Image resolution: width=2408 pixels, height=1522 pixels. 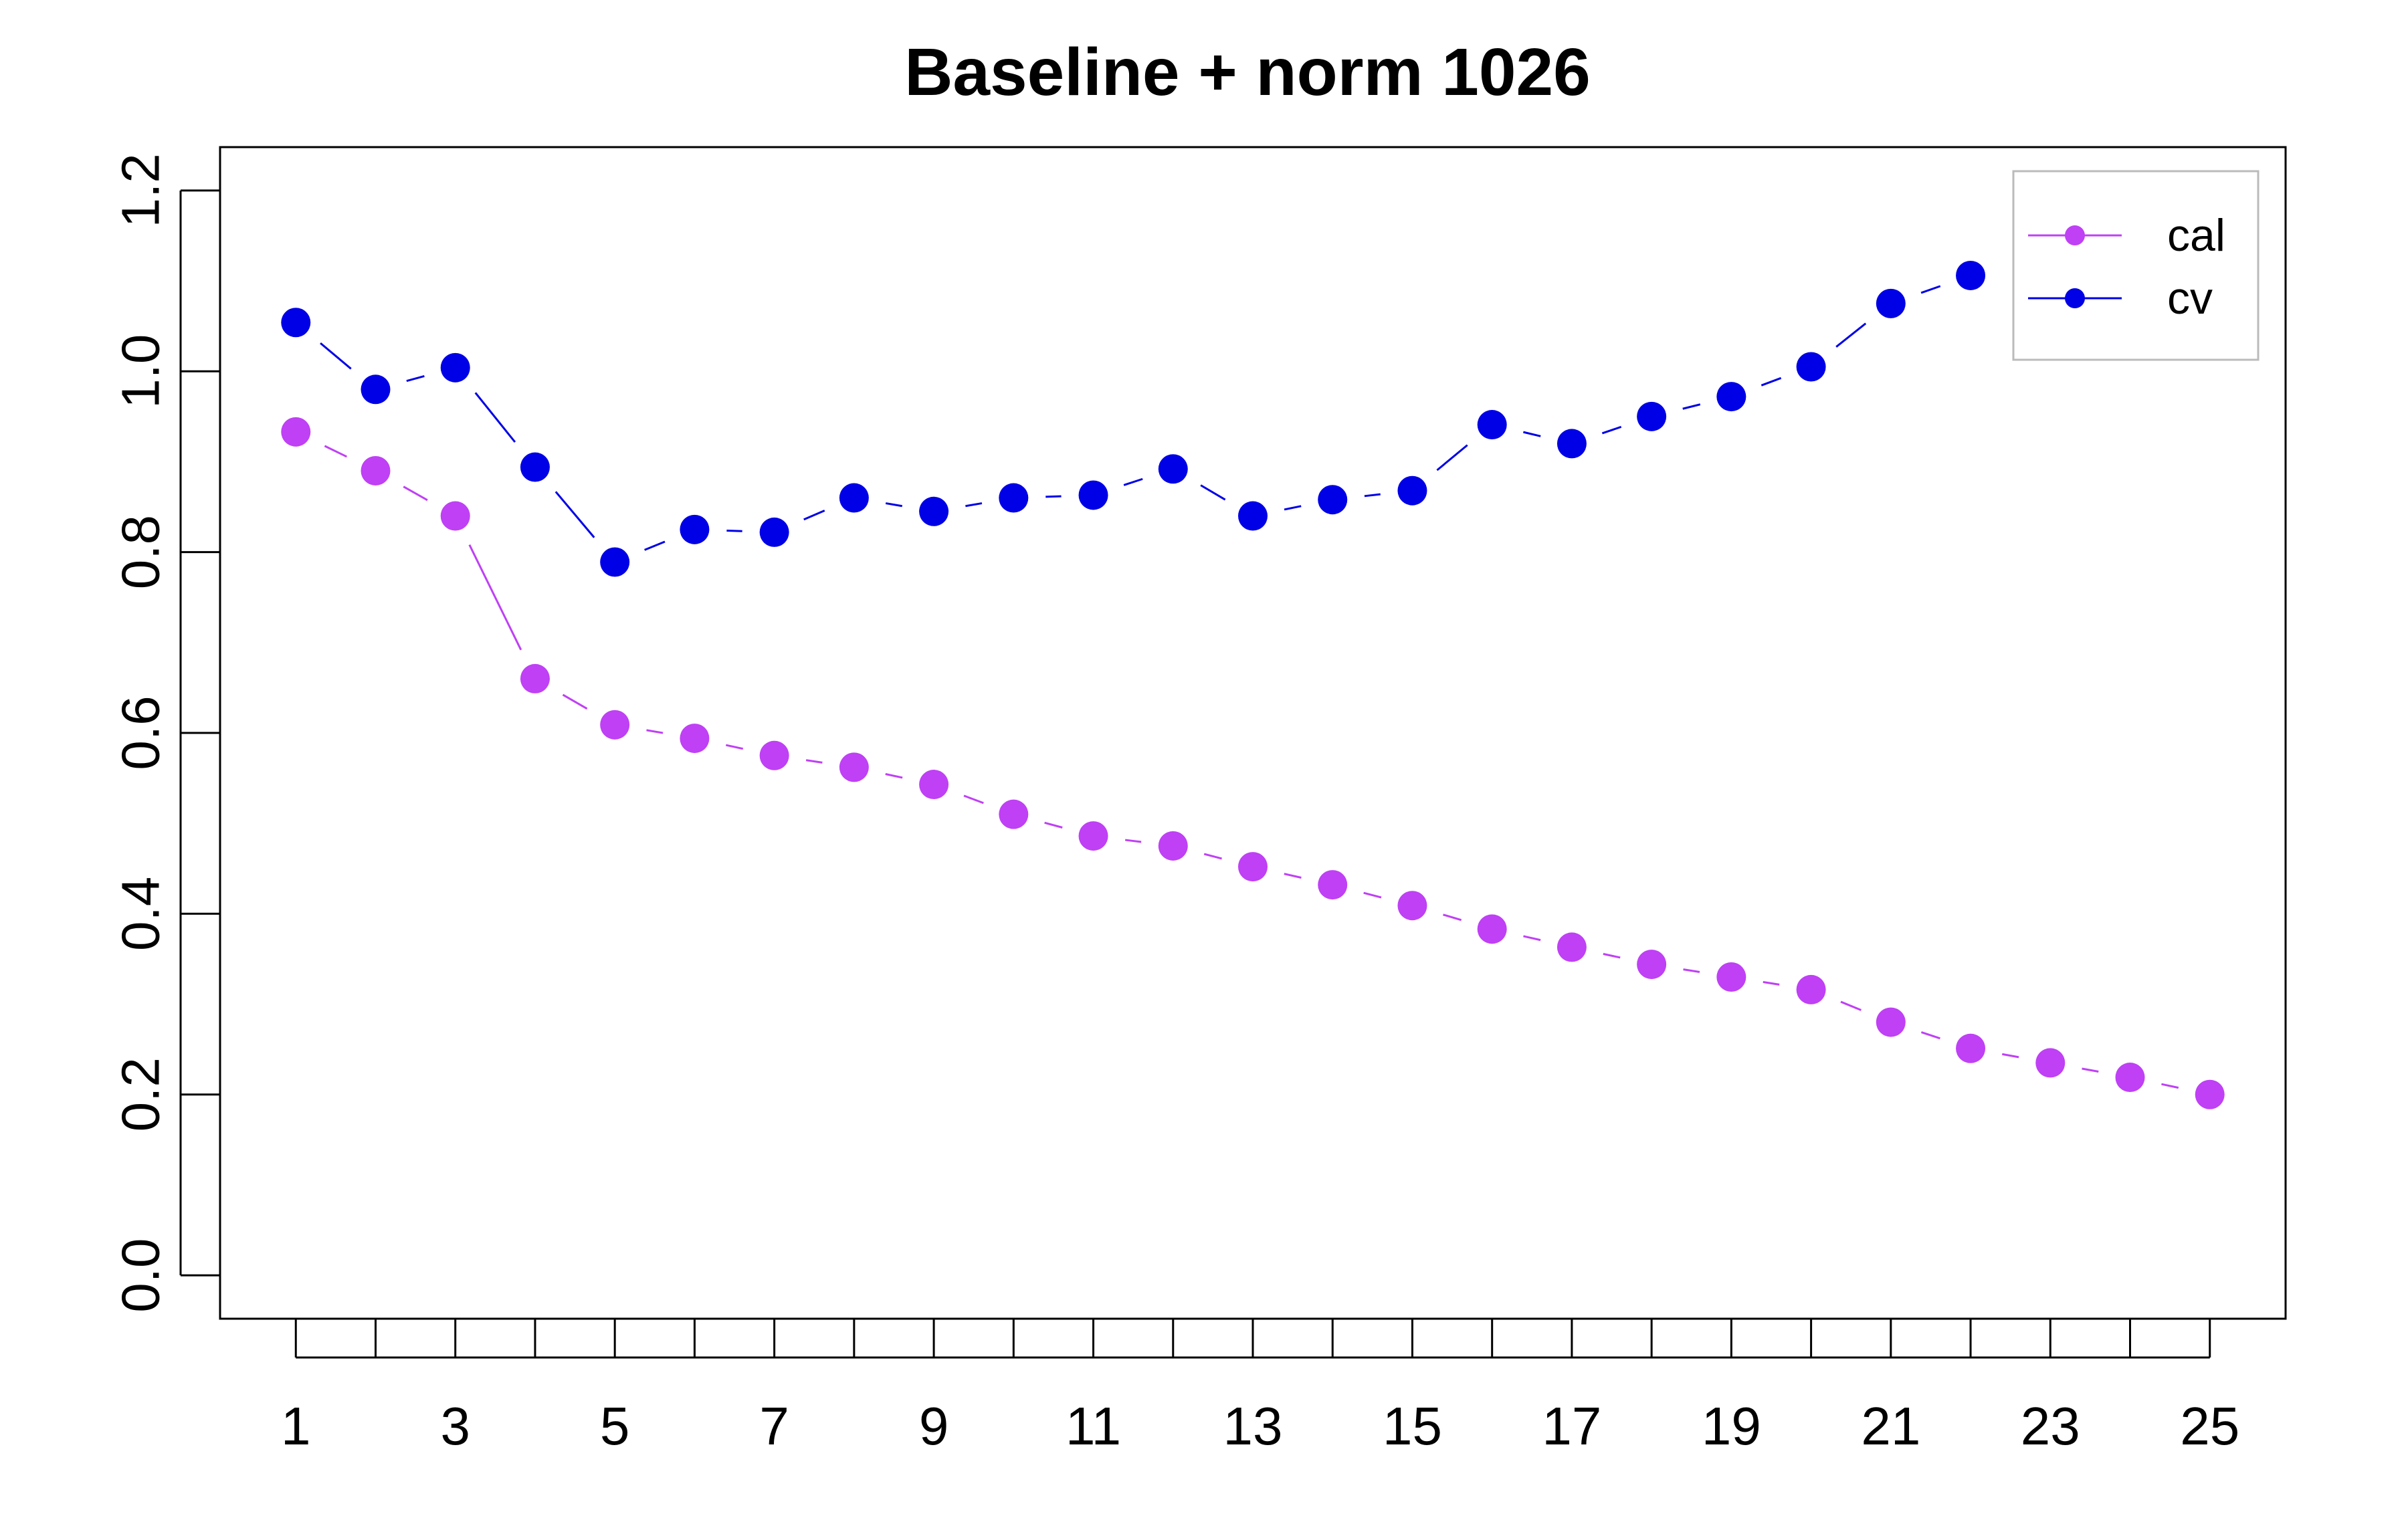 I want to click on y-tick-label: 0.8, so click(x=141, y=552).